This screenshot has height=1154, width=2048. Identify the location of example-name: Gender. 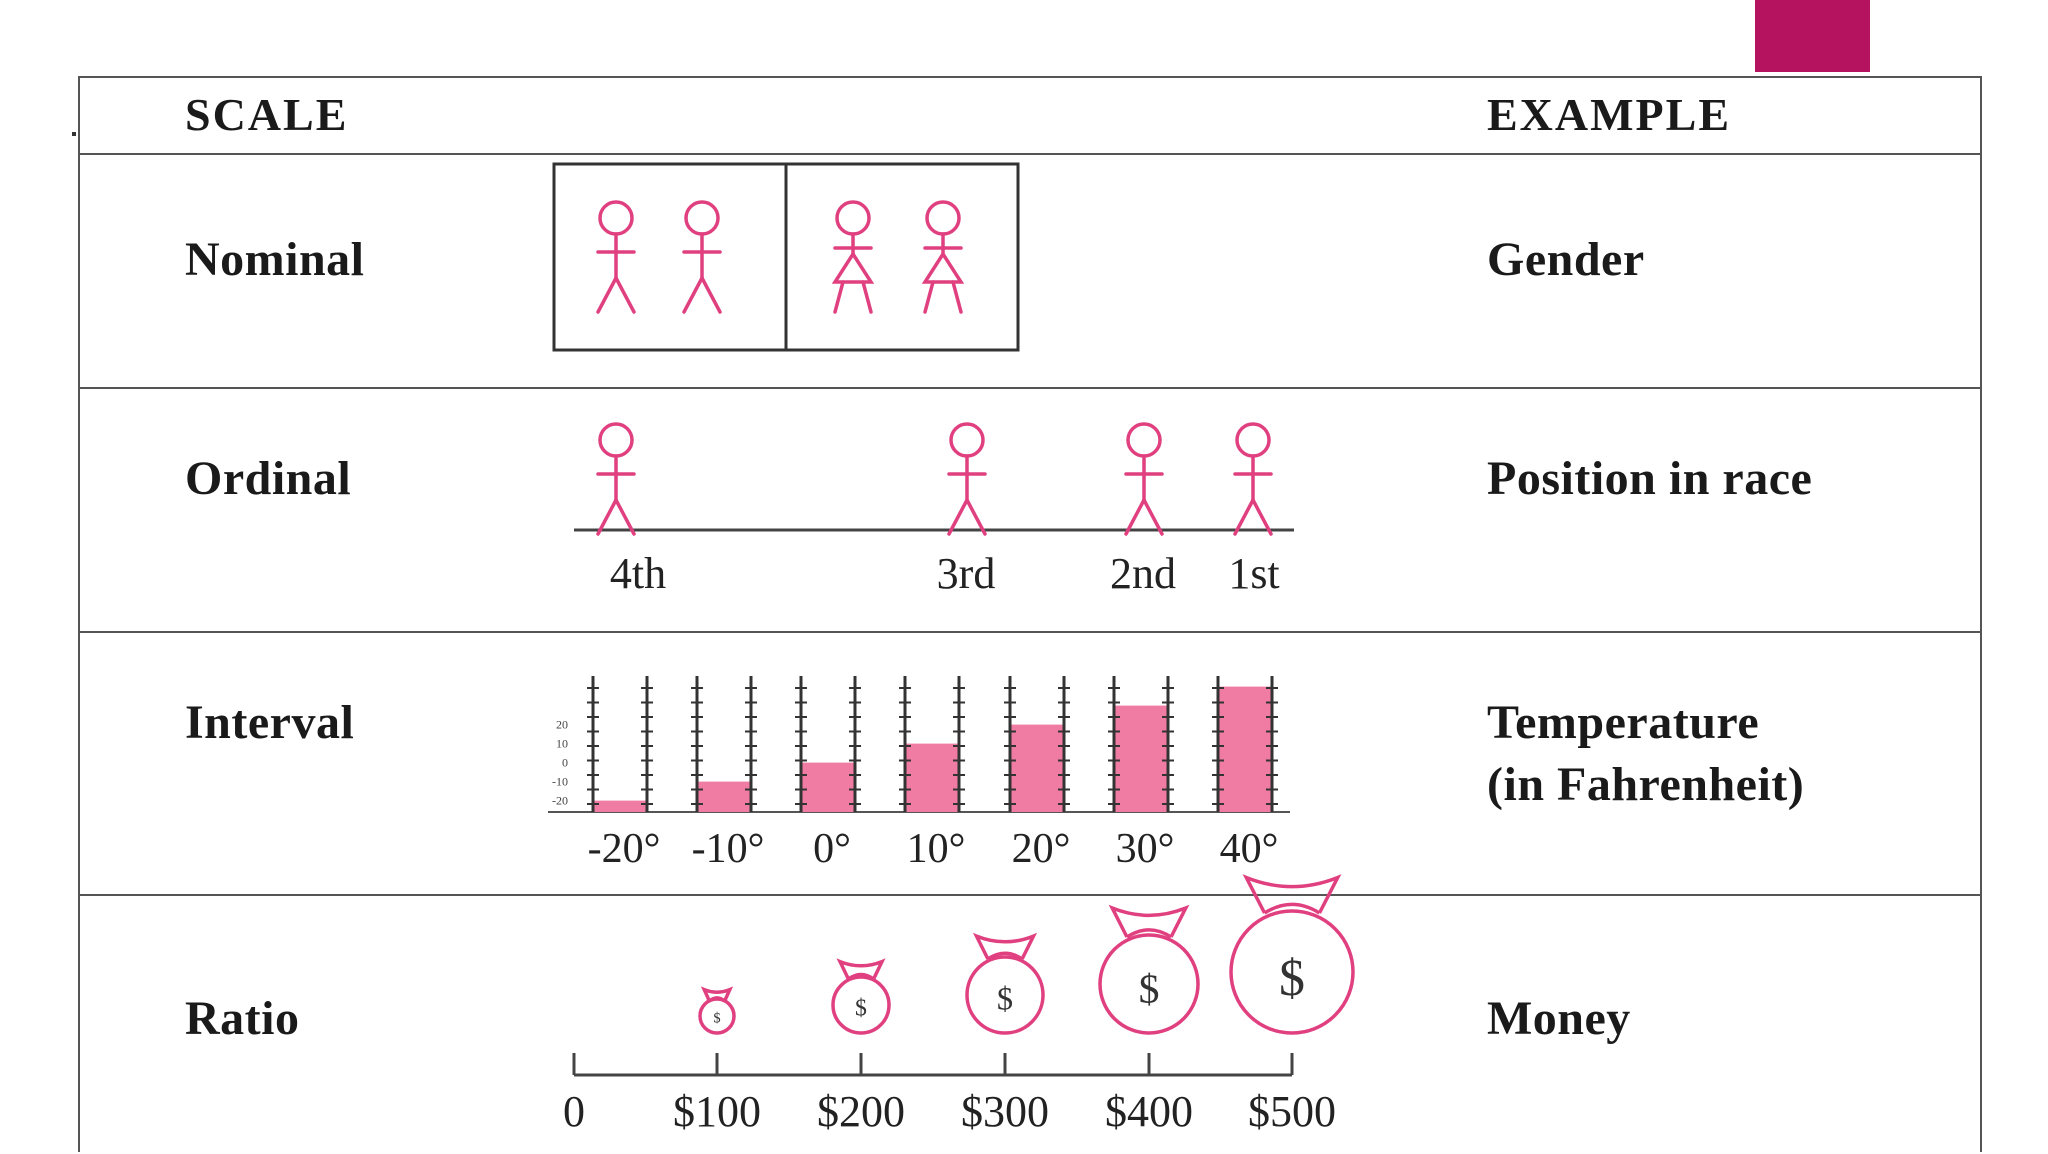
(1566, 259).